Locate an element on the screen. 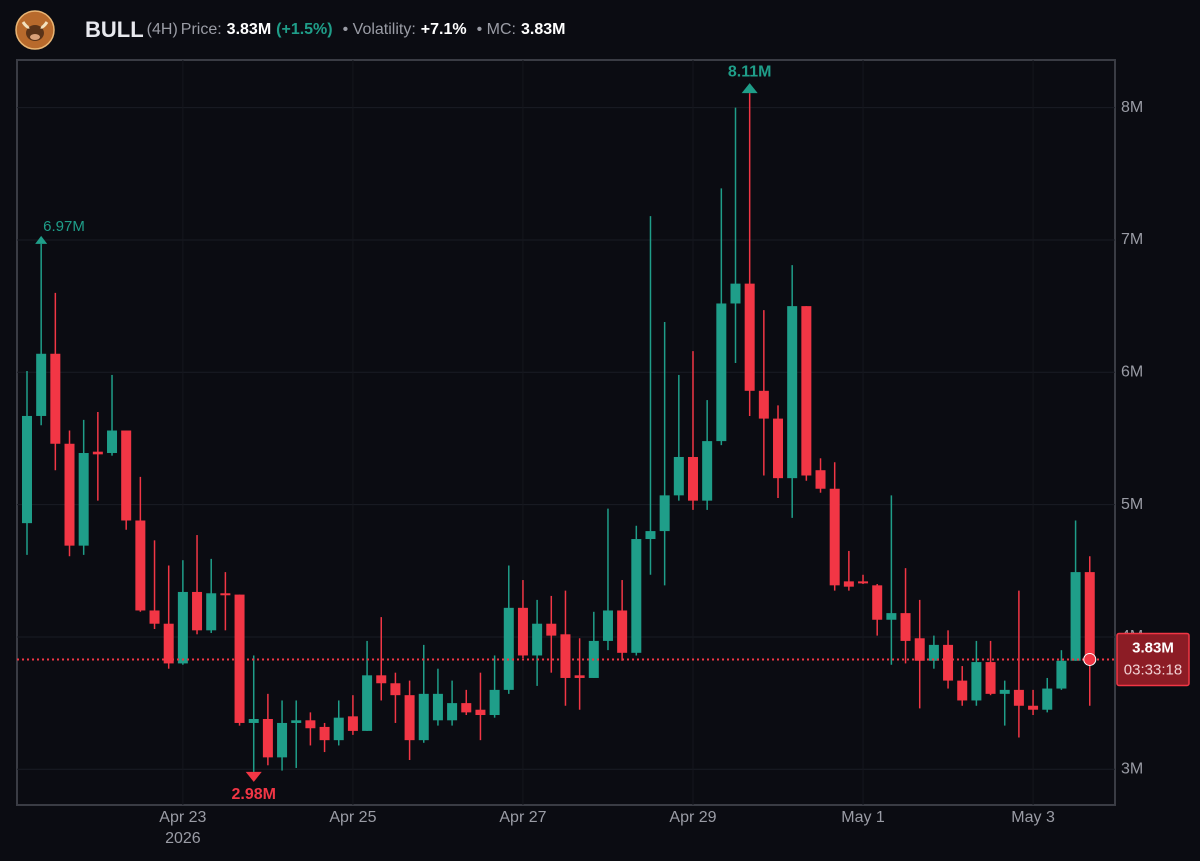 The height and width of the screenshot is (861, 1200). x-tick-label: Apr 29 is located at coordinates (692, 817).